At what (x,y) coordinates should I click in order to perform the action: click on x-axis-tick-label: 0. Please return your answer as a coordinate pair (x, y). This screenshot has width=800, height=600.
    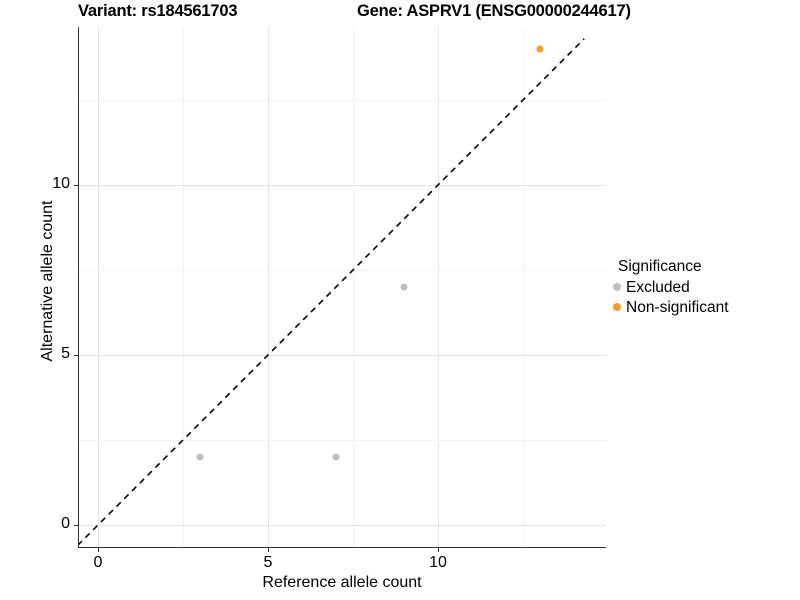
    Looking at the image, I should click on (98, 562).